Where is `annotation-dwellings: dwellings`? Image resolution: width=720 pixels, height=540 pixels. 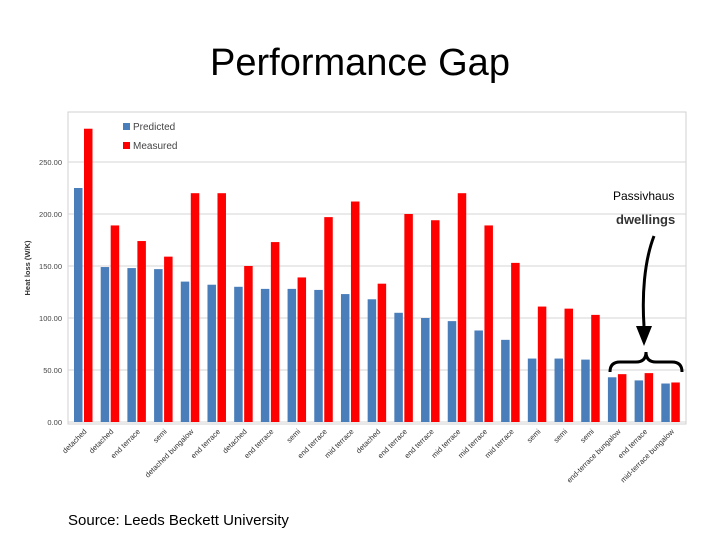 annotation-dwellings: dwellings is located at coordinates (645, 219).